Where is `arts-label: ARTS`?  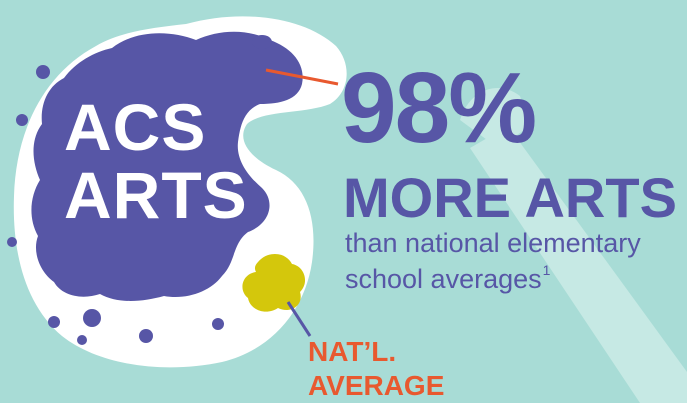
arts-label: ARTS is located at coordinates (156, 195).